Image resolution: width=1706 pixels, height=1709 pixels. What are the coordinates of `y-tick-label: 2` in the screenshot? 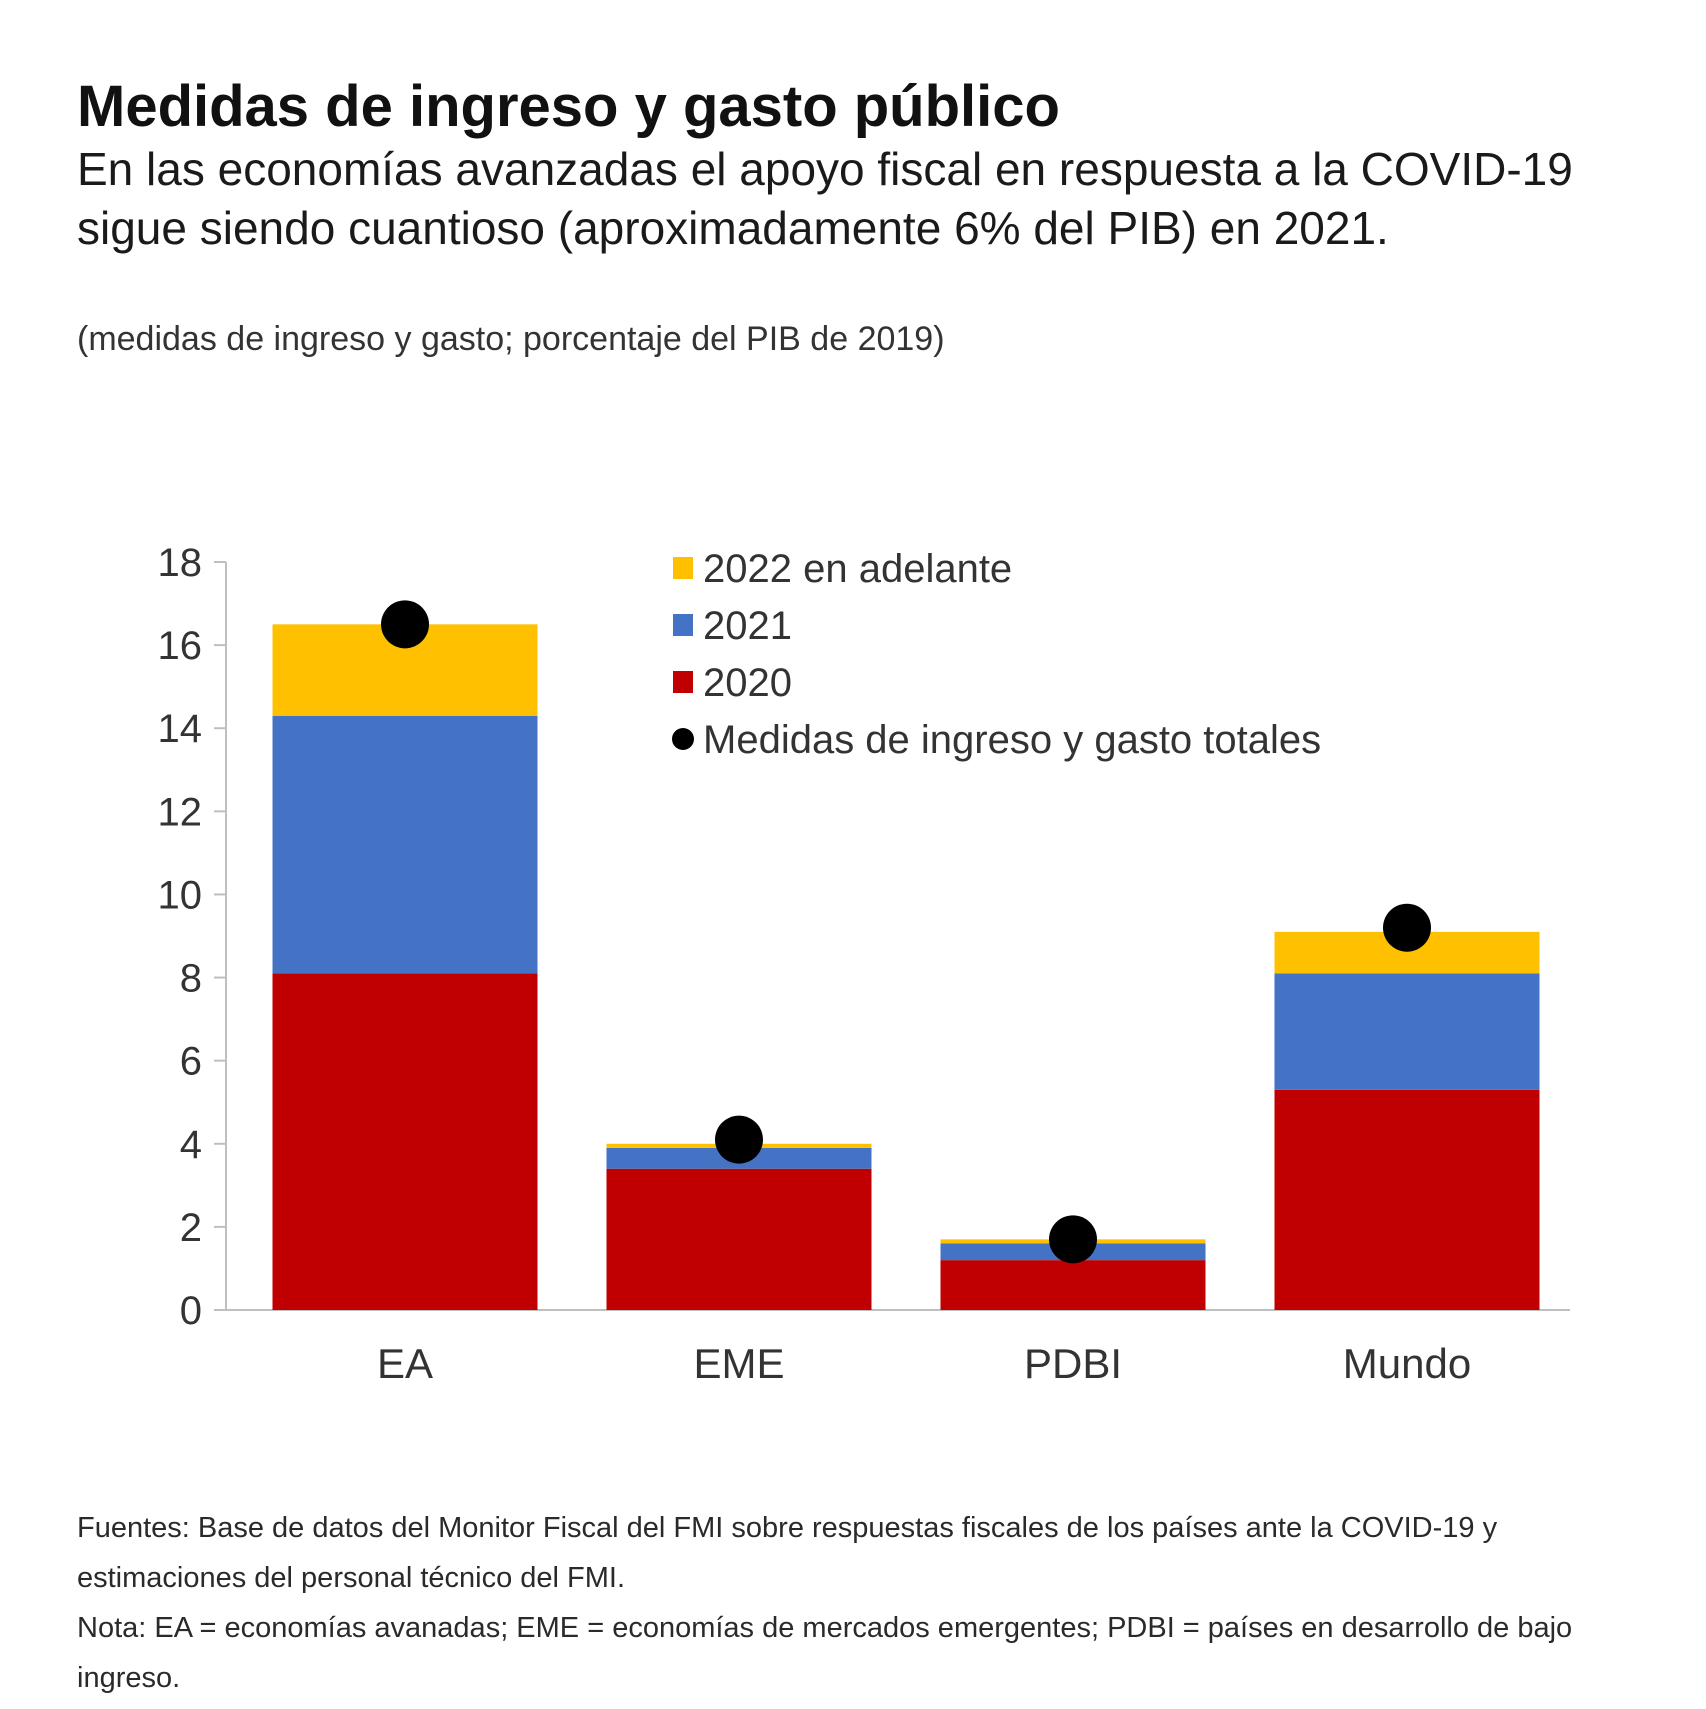 It's located at (191, 1228).